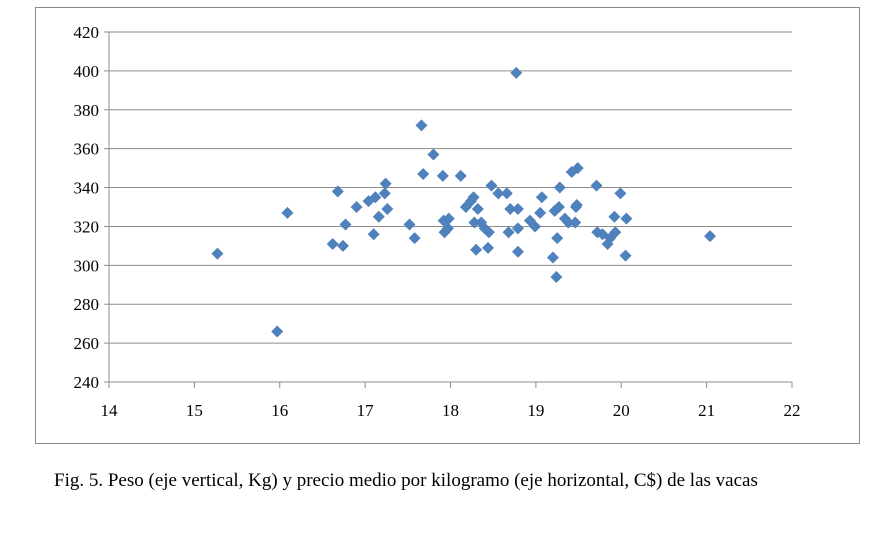 The height and width of the screenshot is (538, 873). Describe the element at coordinates (87, 188) in the screenshot. I see `y-tick-label-340: 340` at that location.